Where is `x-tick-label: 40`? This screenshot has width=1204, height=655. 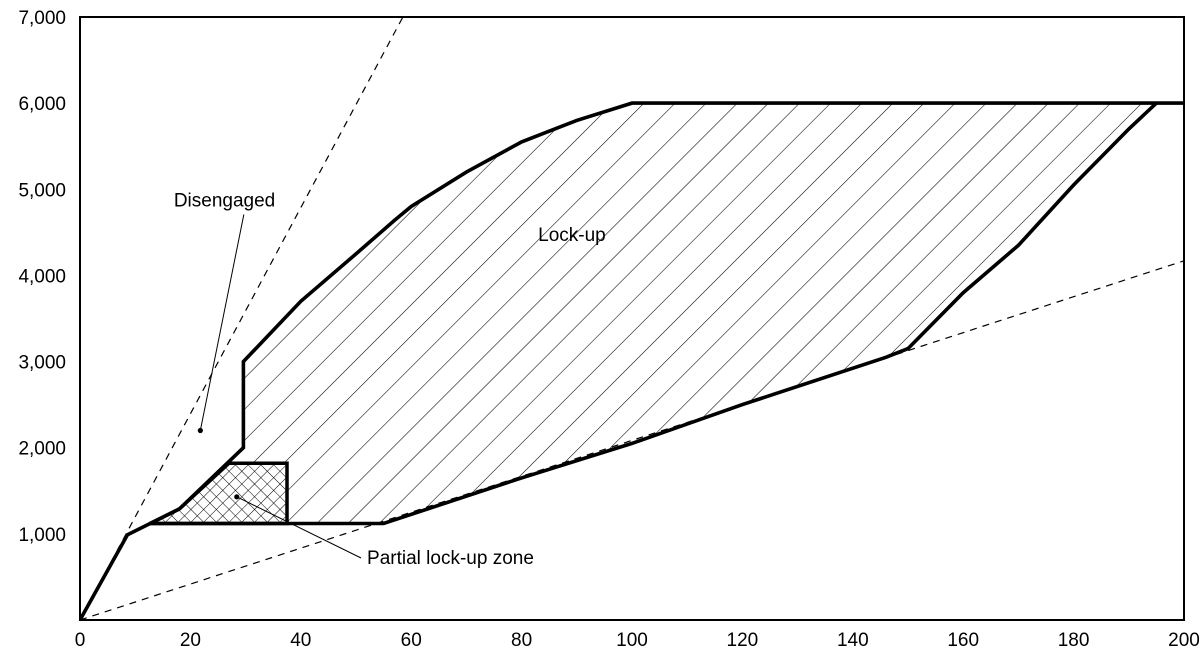
x-tick-label: 40 is located at coordinates (300, 640).